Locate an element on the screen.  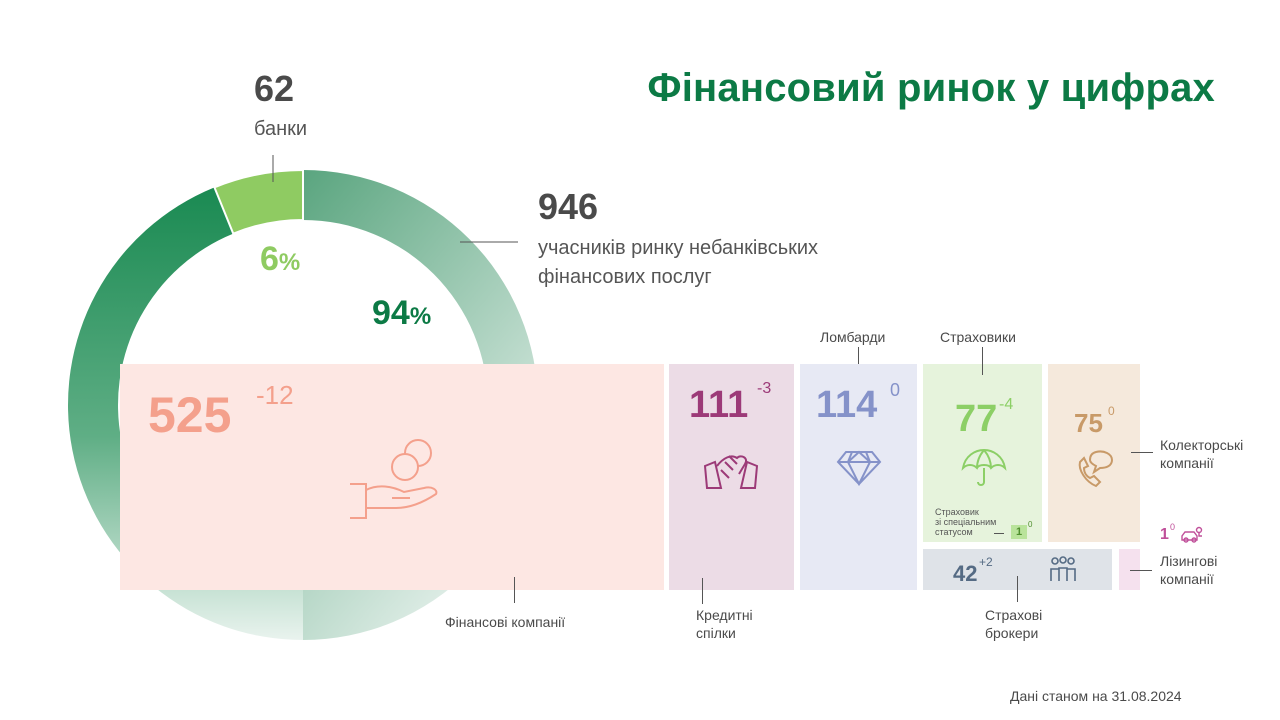
leasing-change: 0 is located at coordinates (1173, 527).